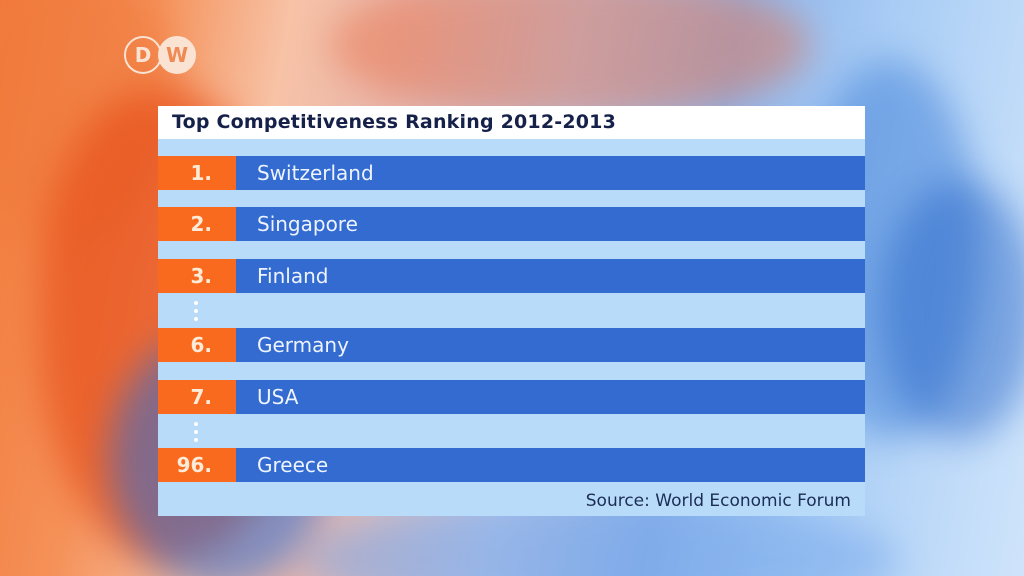  What do you see at coordinates (197, 224) in the screenshot?
I see `rank-cell: 2.` at bounding box center [197, 224].